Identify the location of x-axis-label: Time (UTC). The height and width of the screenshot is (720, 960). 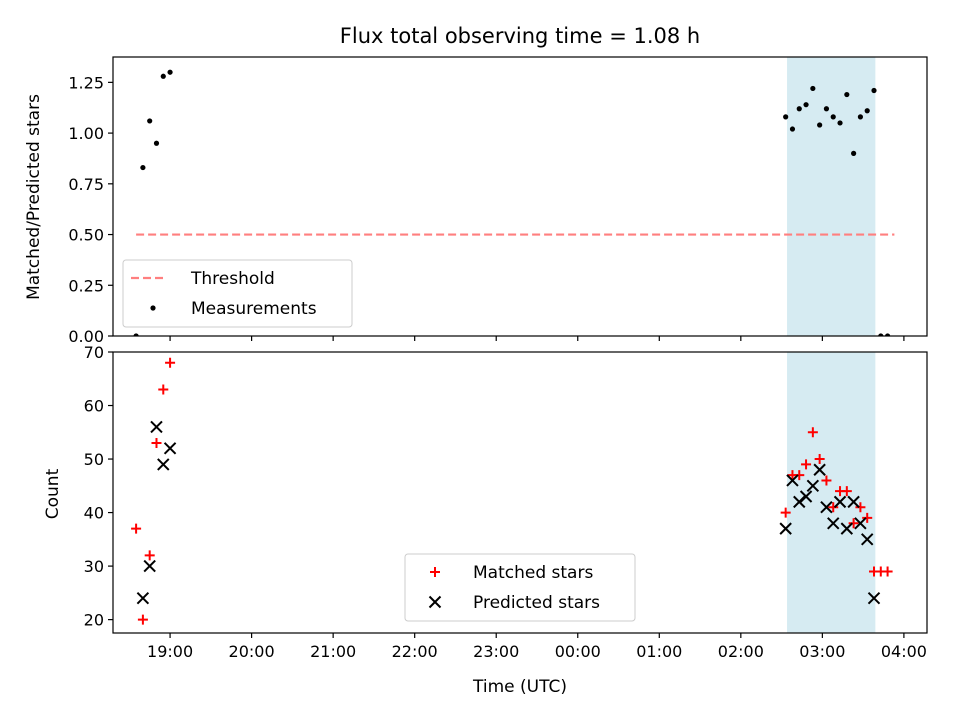
(519, 687).